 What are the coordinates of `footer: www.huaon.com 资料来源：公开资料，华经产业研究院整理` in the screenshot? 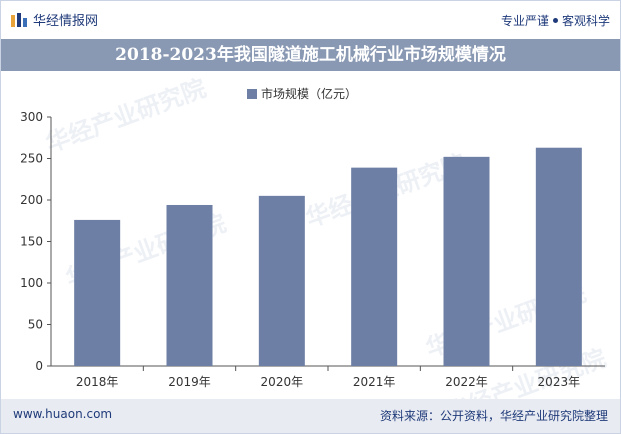 It's located at (310, 416).